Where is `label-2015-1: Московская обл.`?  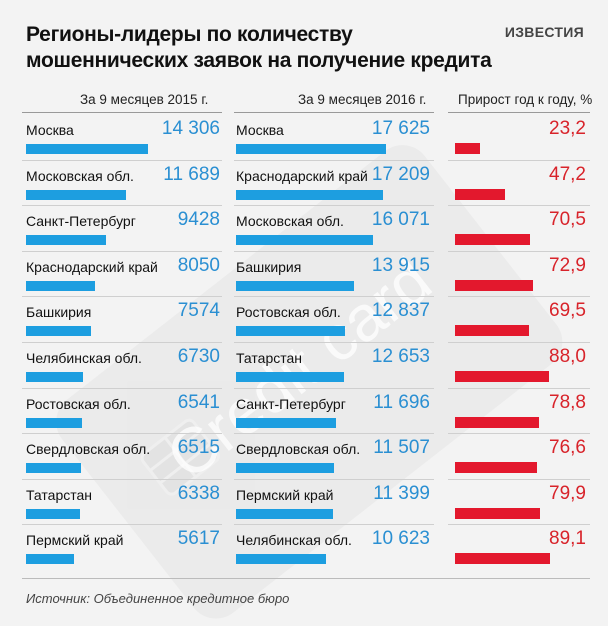 label-2015-1: Московская обл. is located at coordinates (80, 175).